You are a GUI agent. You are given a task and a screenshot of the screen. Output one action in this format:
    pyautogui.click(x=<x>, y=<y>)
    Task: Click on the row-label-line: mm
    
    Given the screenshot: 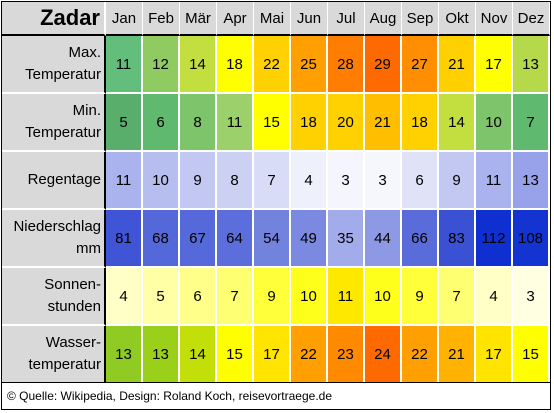 What is the action you would take?
    pyautogui.click(x=88, y=248)
    